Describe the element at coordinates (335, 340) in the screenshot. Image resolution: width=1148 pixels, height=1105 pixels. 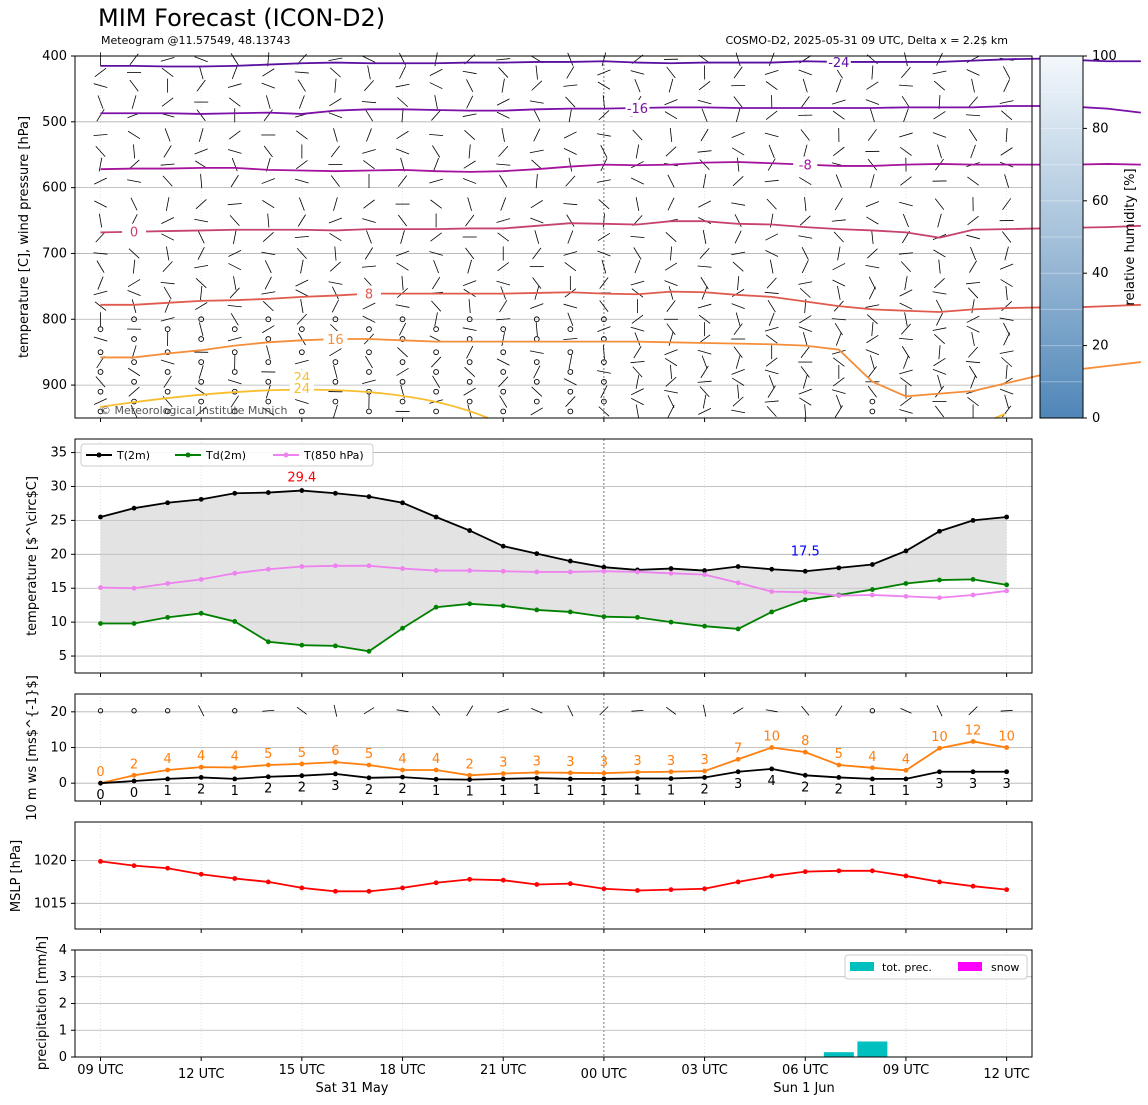
I see `isotherm-label: 16` at that location.